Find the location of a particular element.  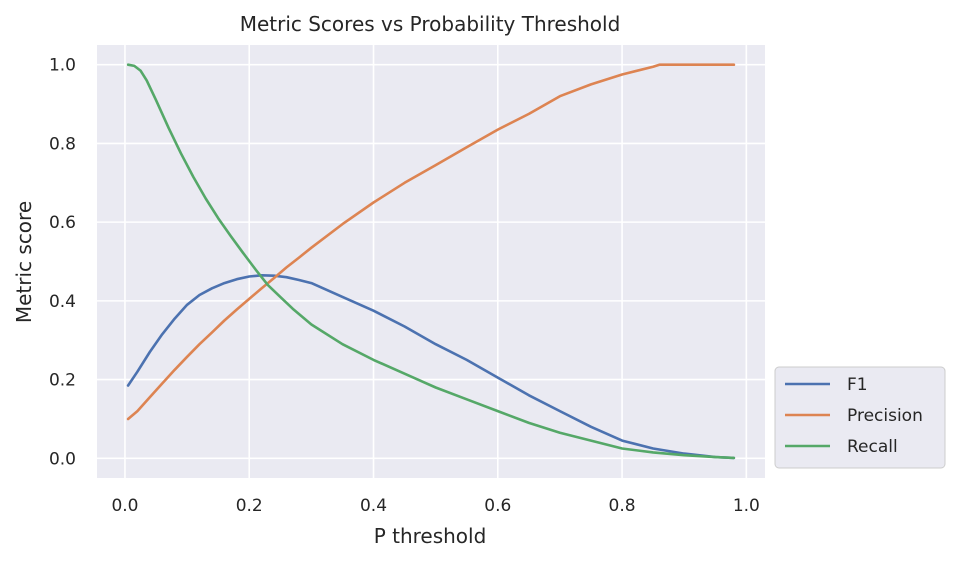

y-tick-label: 0.4 is located at coordinates (62, 302).